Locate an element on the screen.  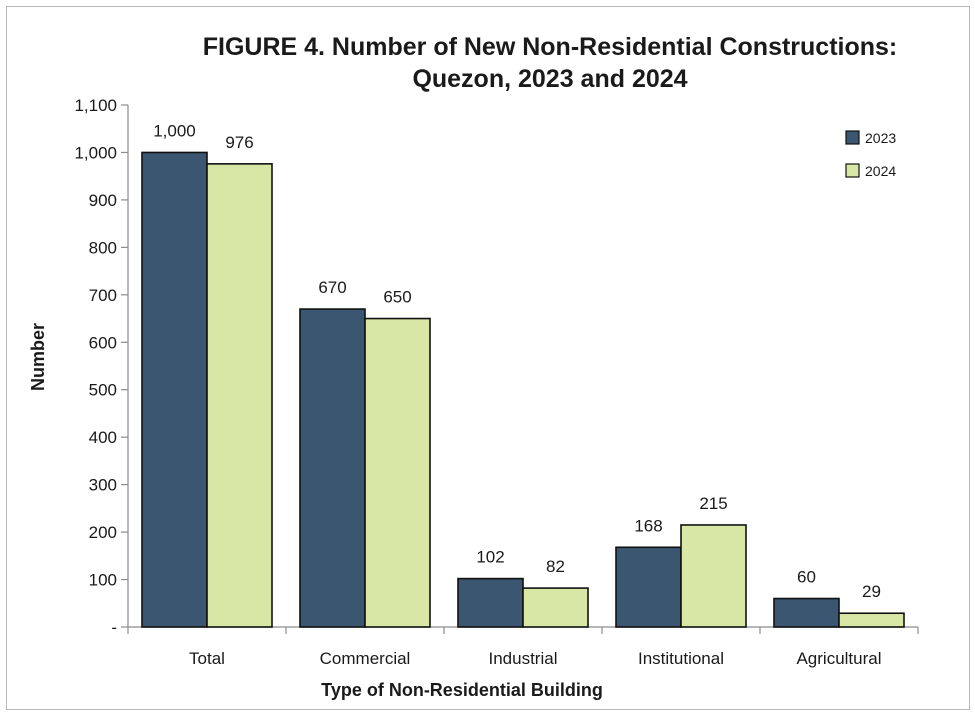
data-label-2024-institutional: 215 is located at coordinates (713, 503).